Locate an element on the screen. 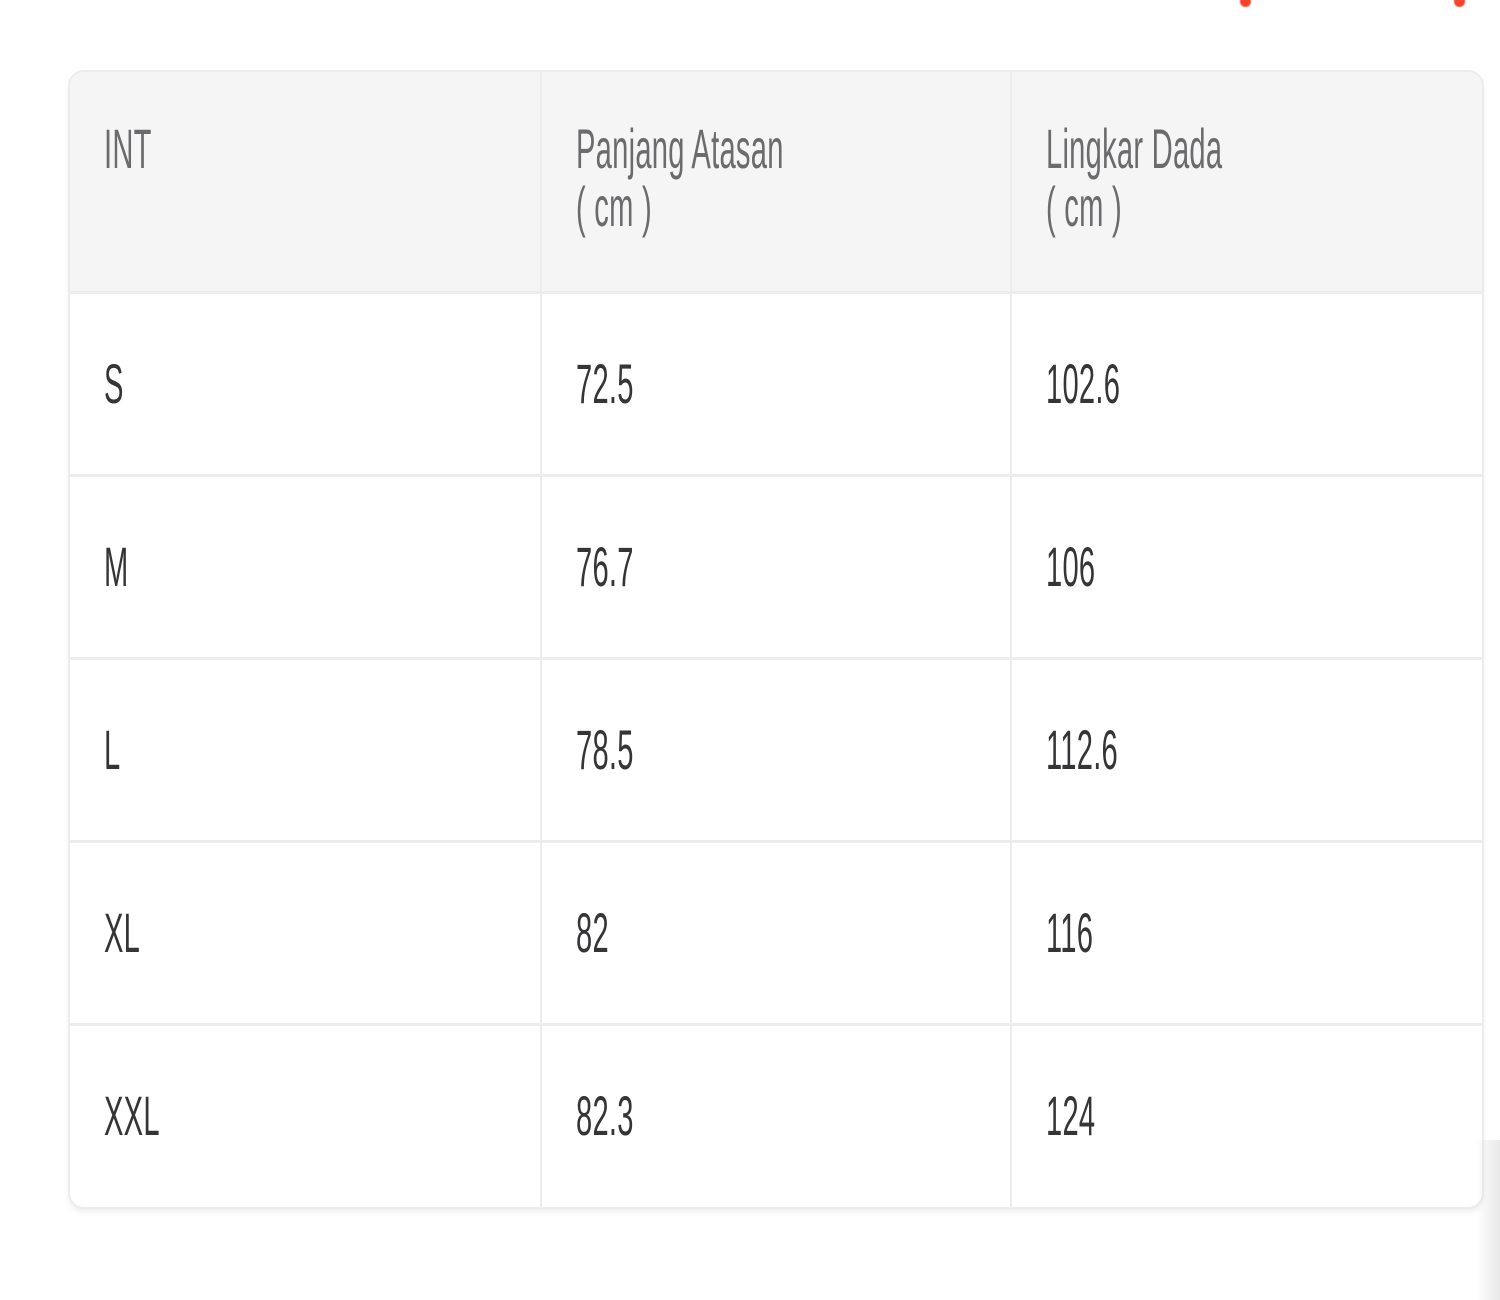 The width and height of the screenshot is (1500, 1300). column-label: Lingkar Dada is located at coordinates (1134, 148).